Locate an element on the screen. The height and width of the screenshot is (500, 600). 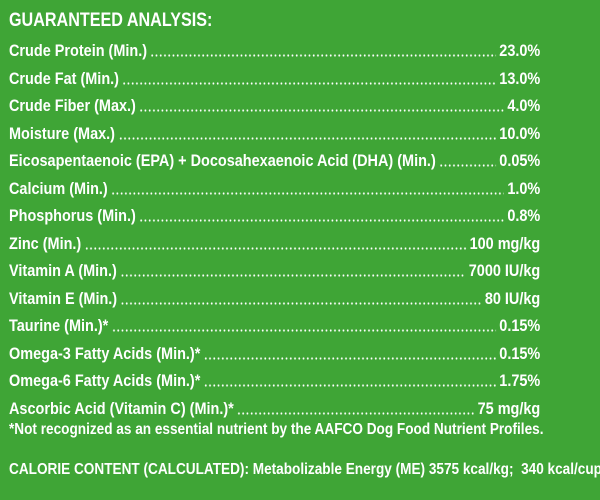
nutrient-value: 80 IU/kg is located at coordinates (512, 298).